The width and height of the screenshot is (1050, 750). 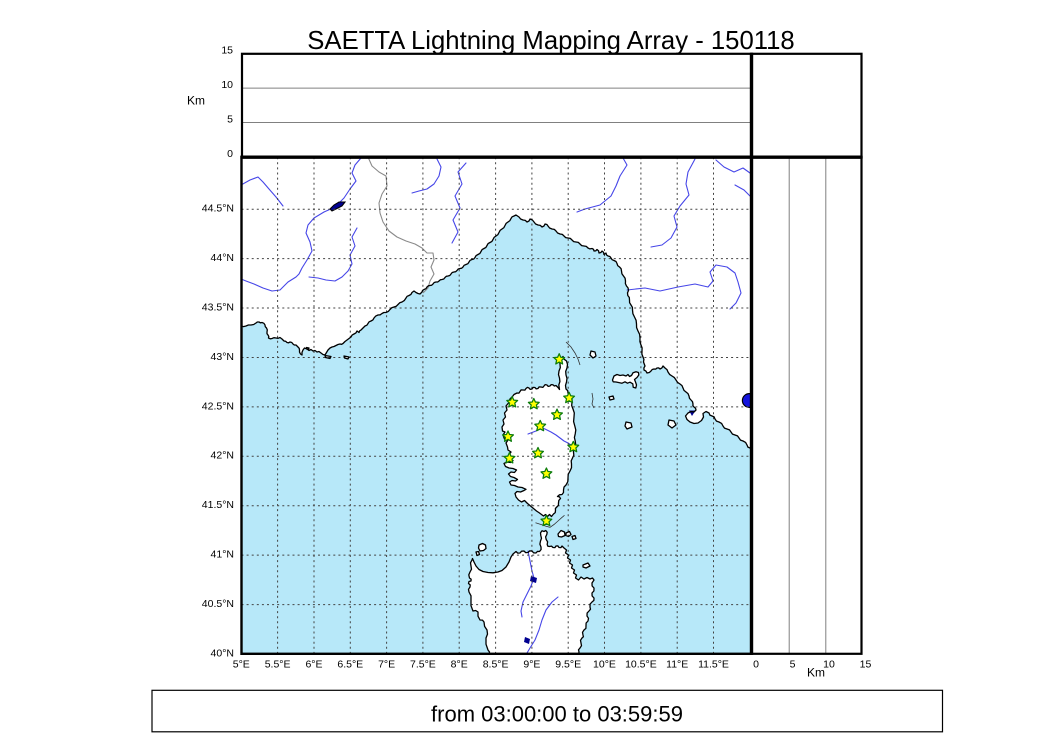 I want to click on svg-text: 40.5°N, so click(x=218, y=604).